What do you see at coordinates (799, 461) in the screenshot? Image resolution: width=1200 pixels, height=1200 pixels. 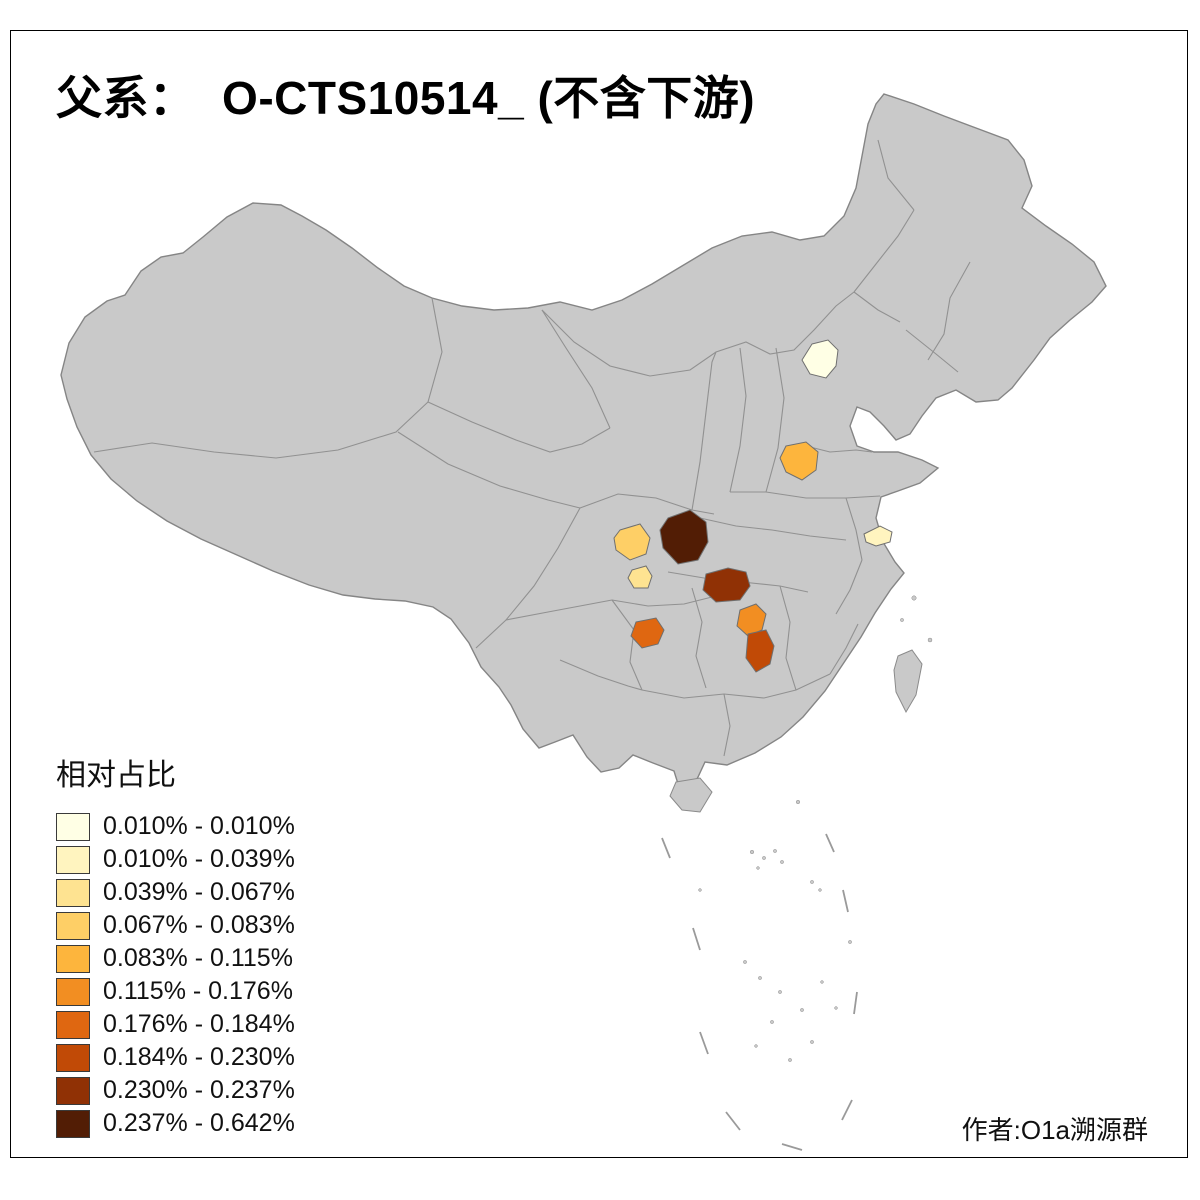 I see `region-west-shandong-area` at bounding box center [799, 461].